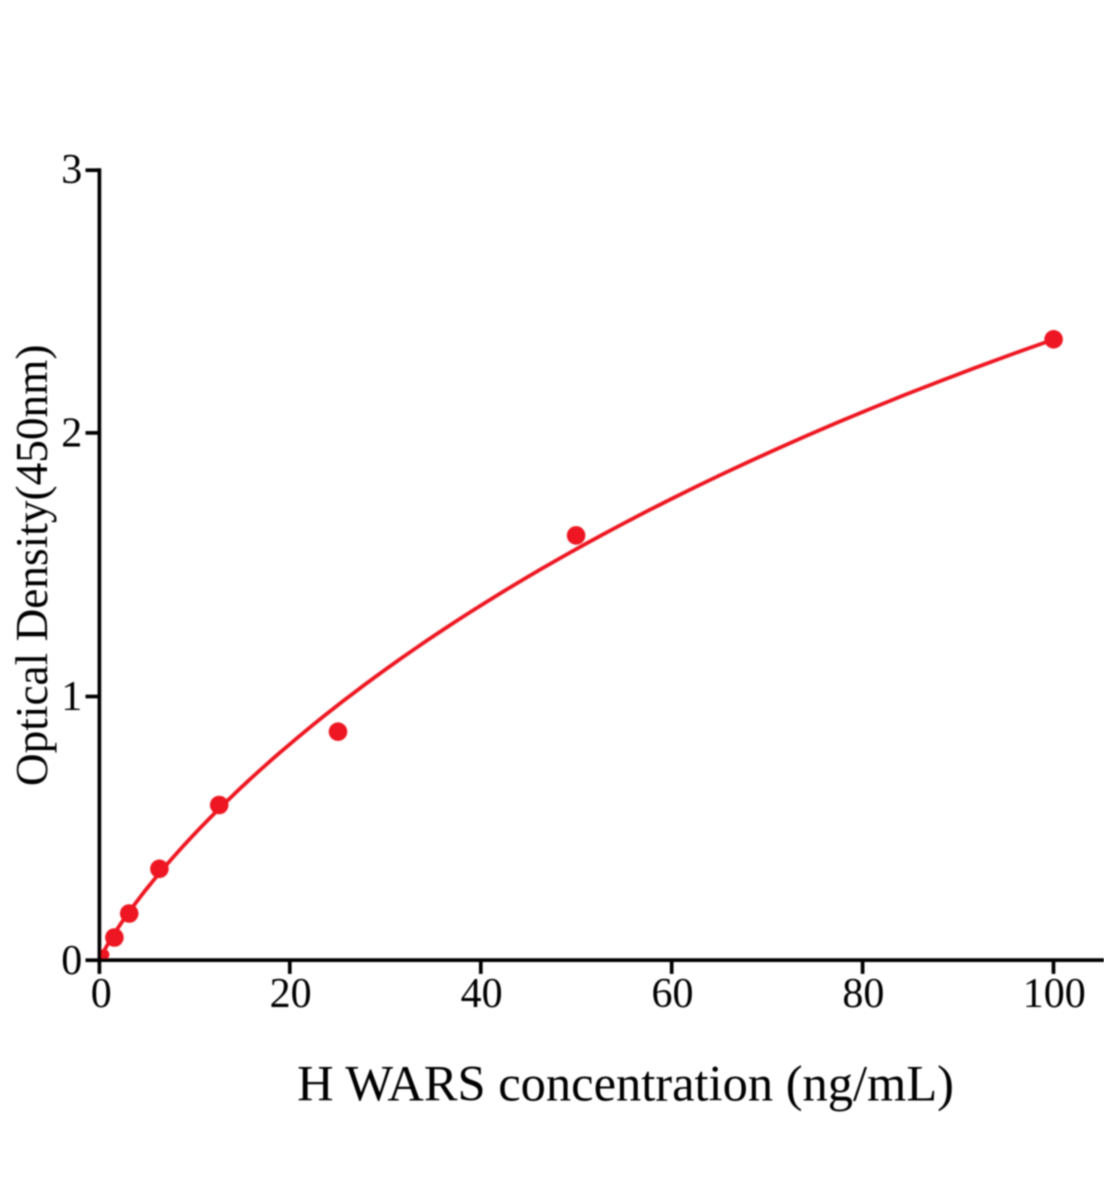 Image resolution: width=1104 pixels, height=1200 pixels. Describe the element at coordinates (863, 994) in the screenshot. I see `svg-text: 80` at that location.